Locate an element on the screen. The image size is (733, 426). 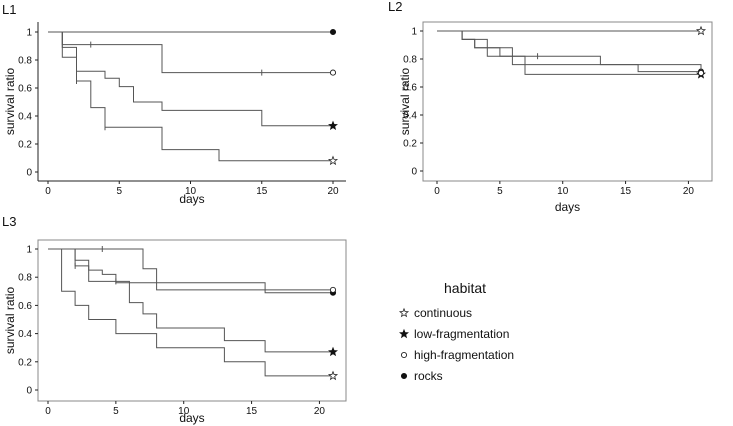
legend-title: habitat is located at coordinates (465, 288).